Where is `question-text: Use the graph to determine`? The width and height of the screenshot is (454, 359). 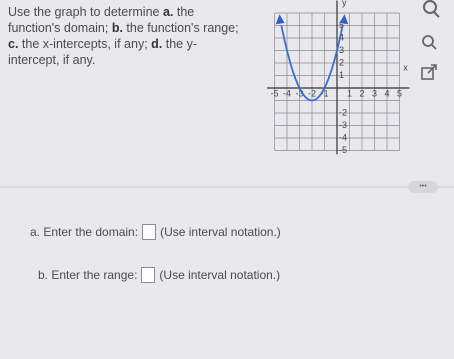
question-text: Use the graph to determine is located at coordinates (85, 12).